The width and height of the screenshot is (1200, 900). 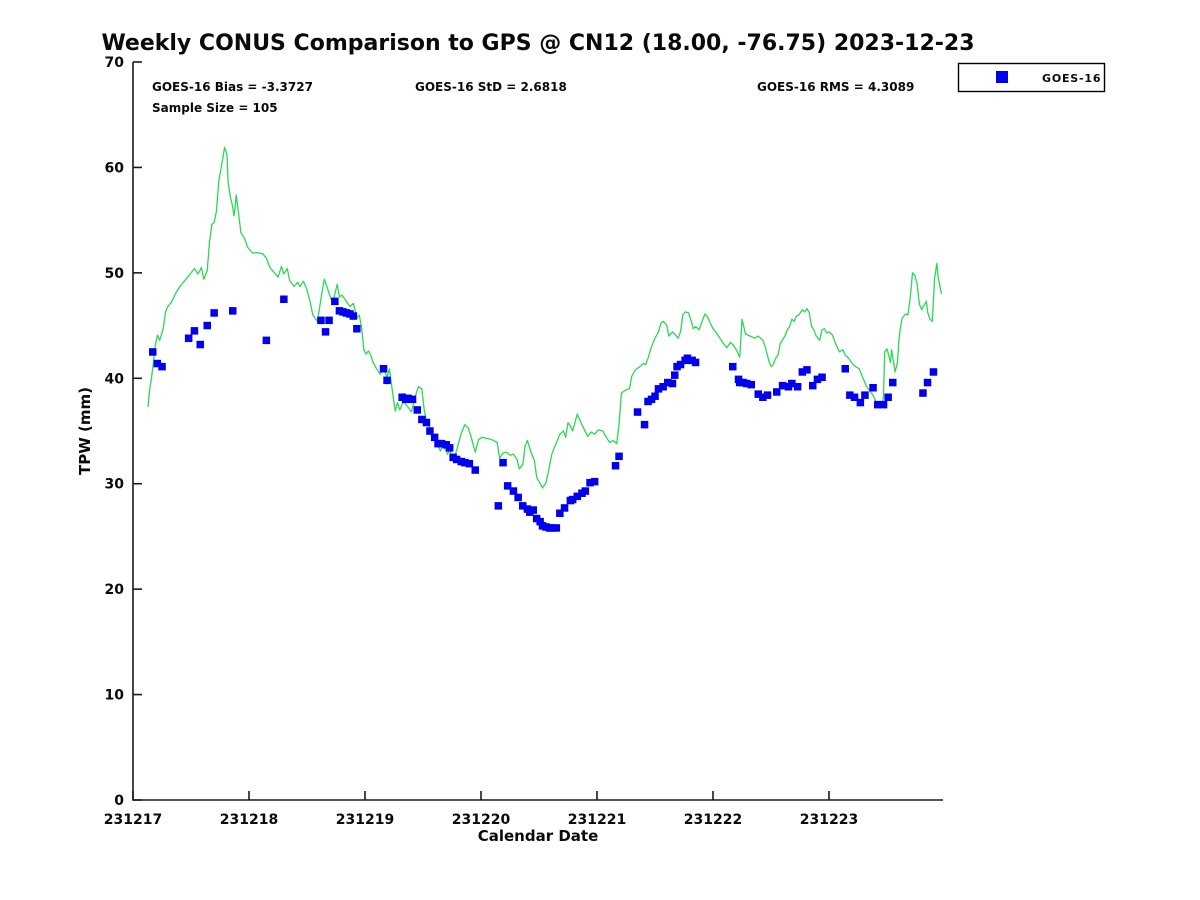 I want to click on legend: GOES-16, so click(x=1031, y=77).